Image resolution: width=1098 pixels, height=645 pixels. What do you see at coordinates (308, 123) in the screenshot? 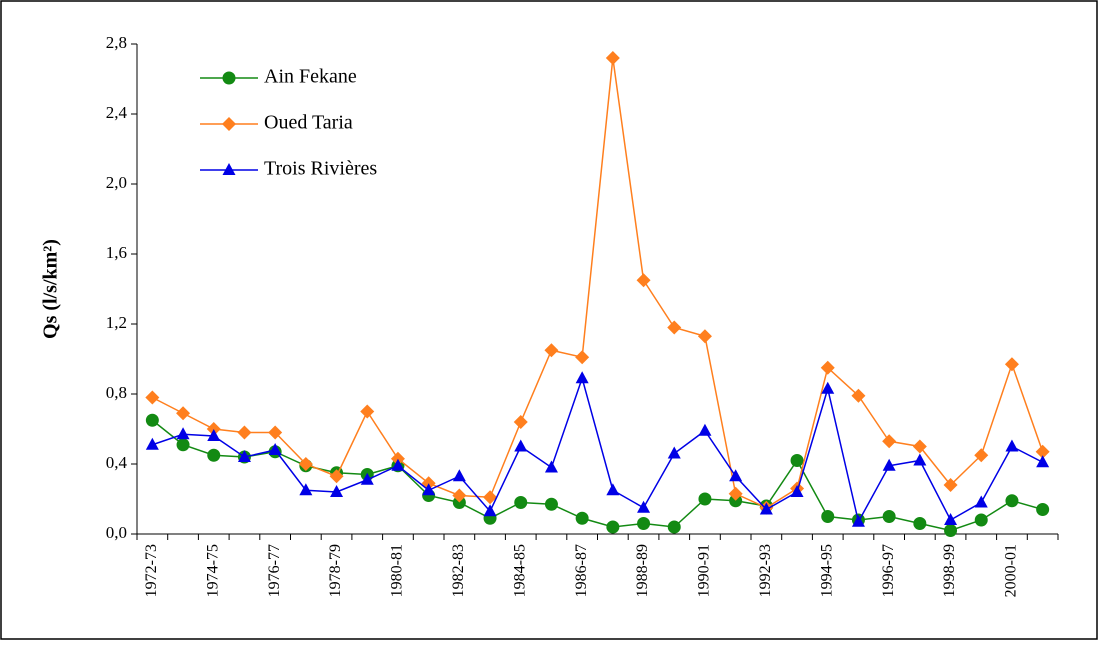
I see `legend-label: Oued Taria` at bounding box center [308, 123].